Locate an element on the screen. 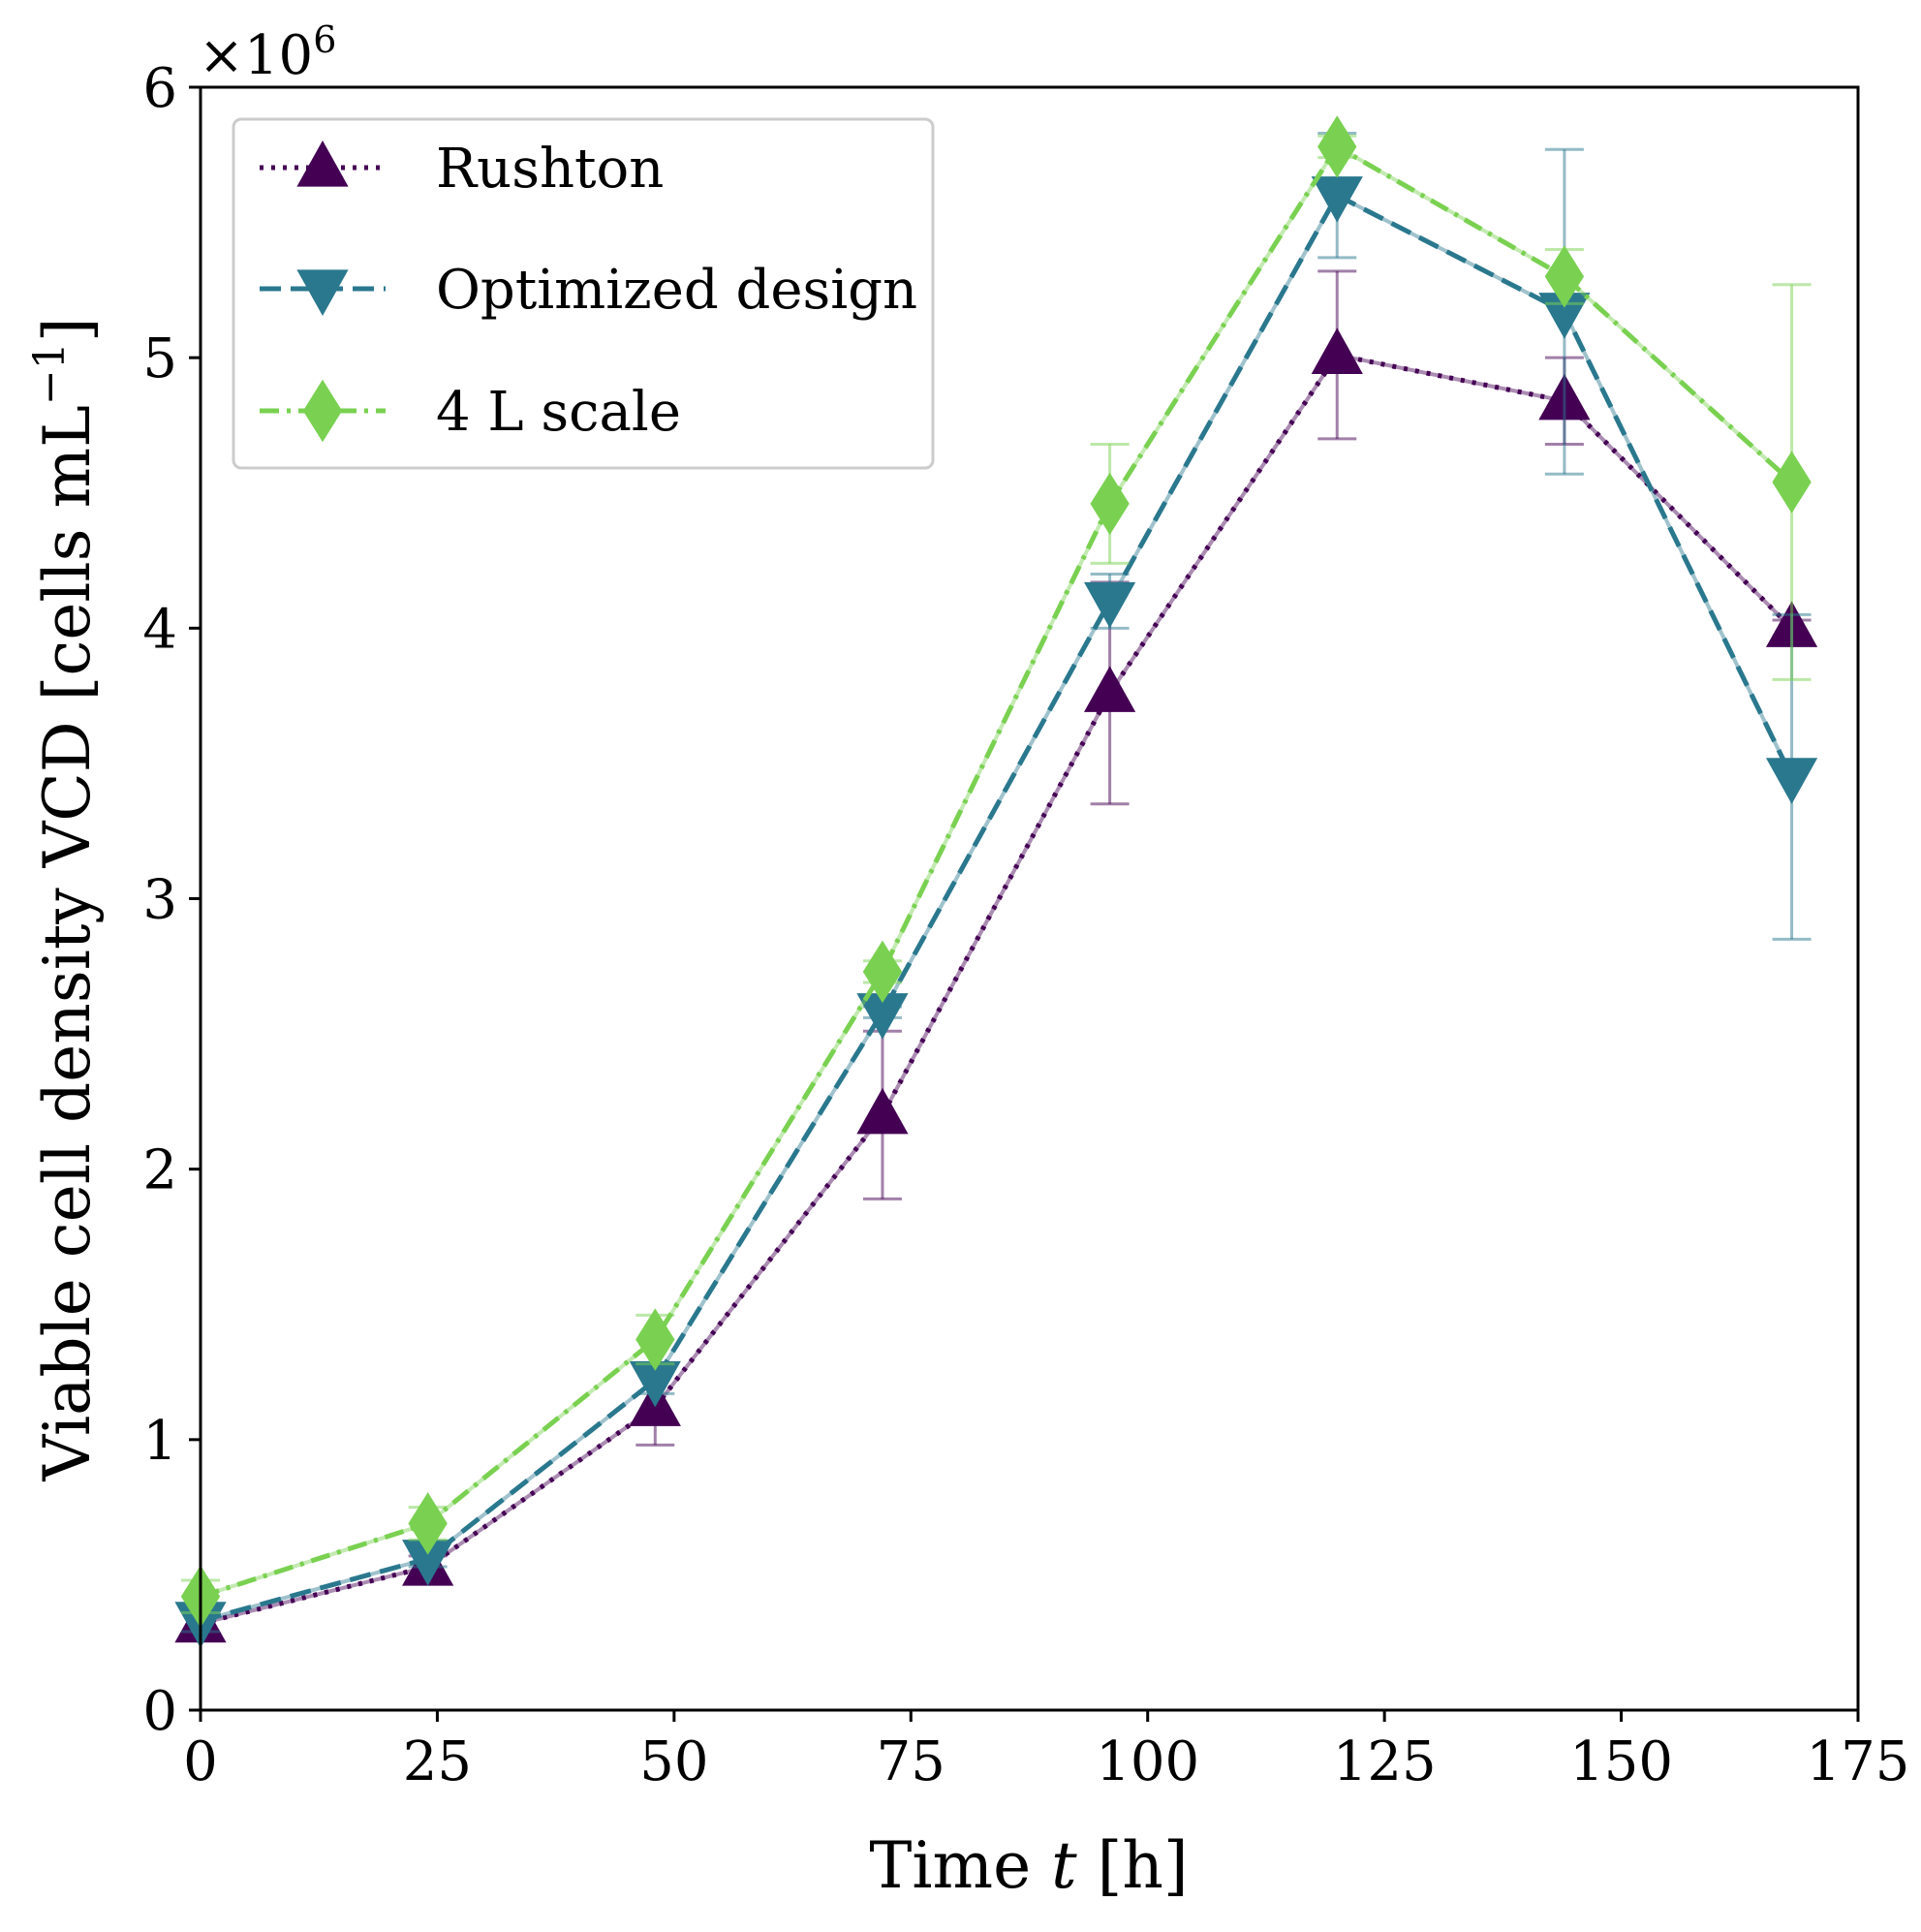  y-tick-label: 3 is located at coordinates (159, 900).